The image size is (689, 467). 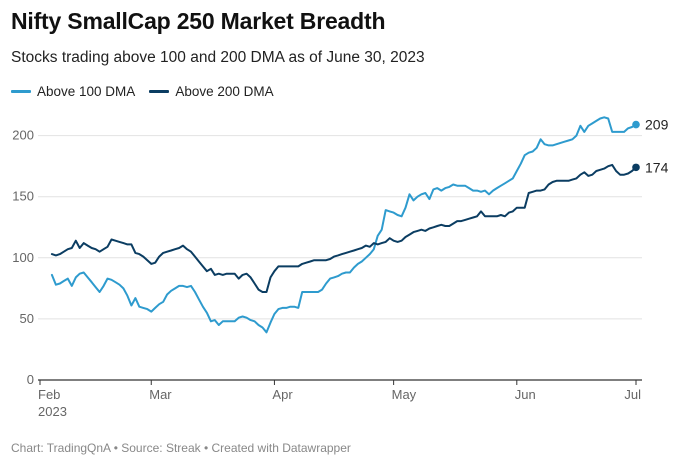 What do you see at coordinates (23, 196) in the screenshot?
I see `y-tick-label: 150` at bounding box center [23, 196].